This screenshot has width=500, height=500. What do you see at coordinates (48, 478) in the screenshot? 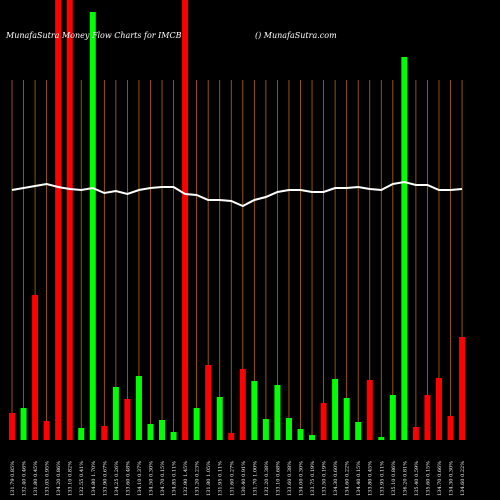
I see `x-tick-label: 133.05 0.95%` at bounding box center [48, 478].